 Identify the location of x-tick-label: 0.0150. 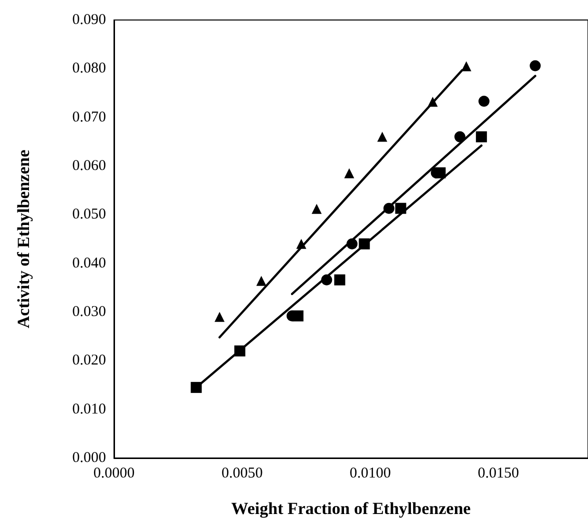
(498, 474).